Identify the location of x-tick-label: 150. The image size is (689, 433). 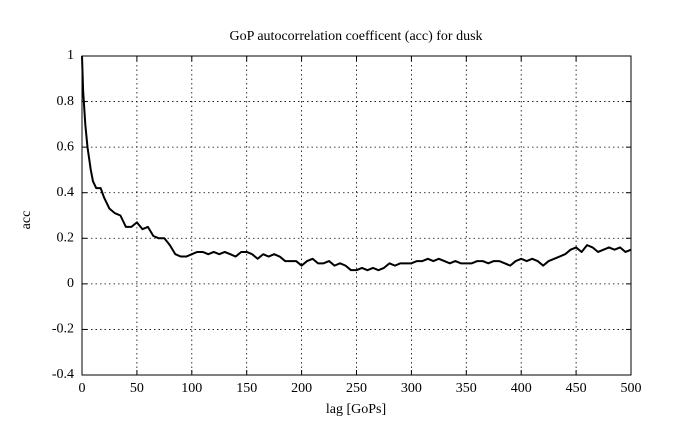
(246, 388).